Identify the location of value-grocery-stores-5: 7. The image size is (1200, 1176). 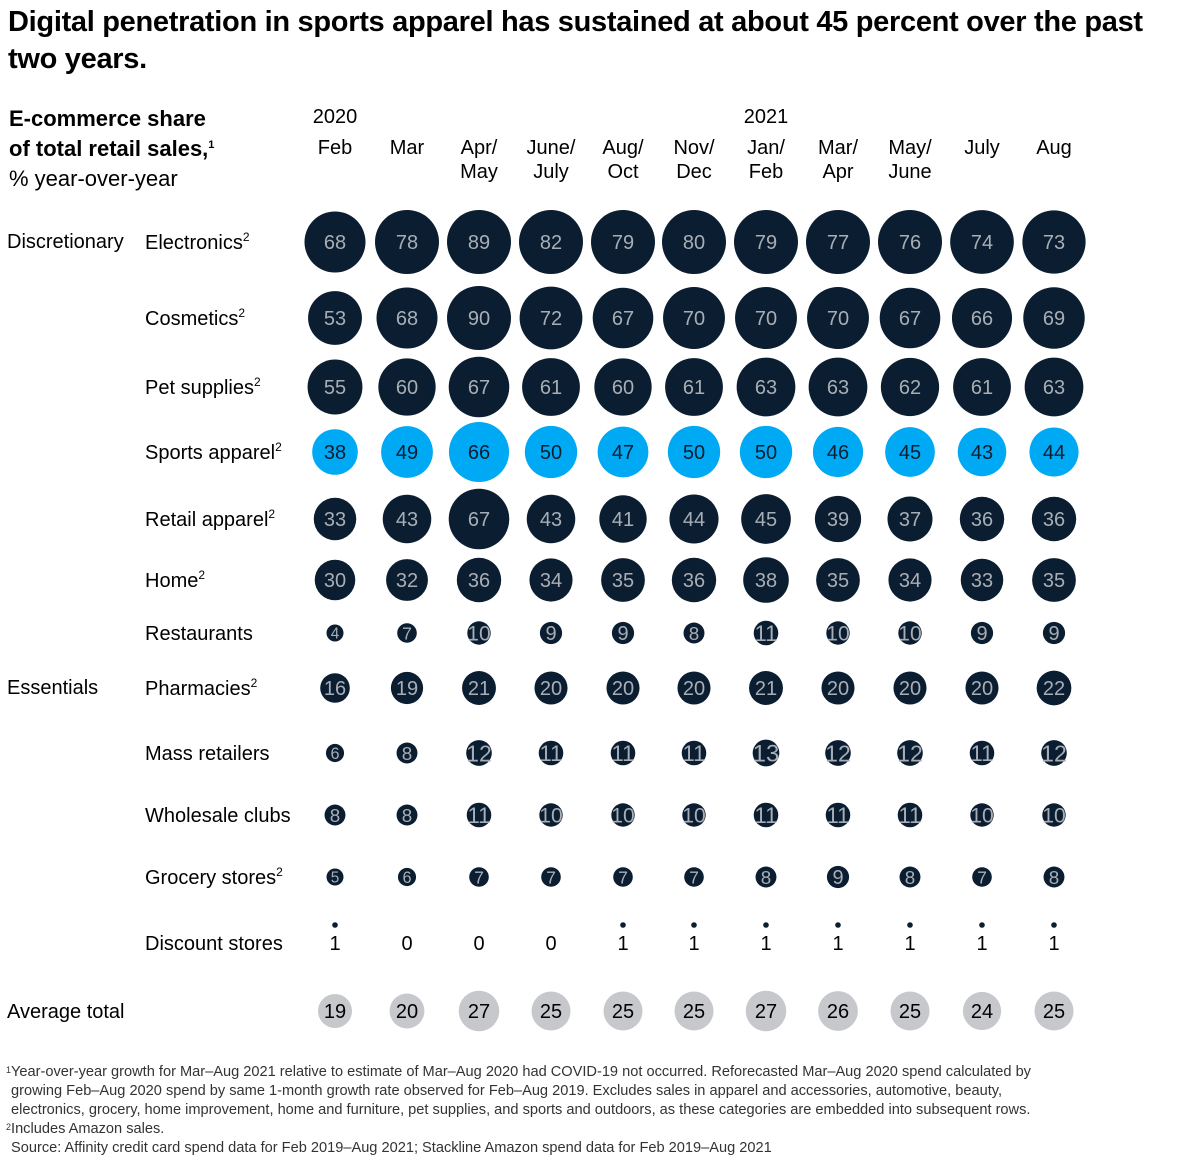
(694, 877).